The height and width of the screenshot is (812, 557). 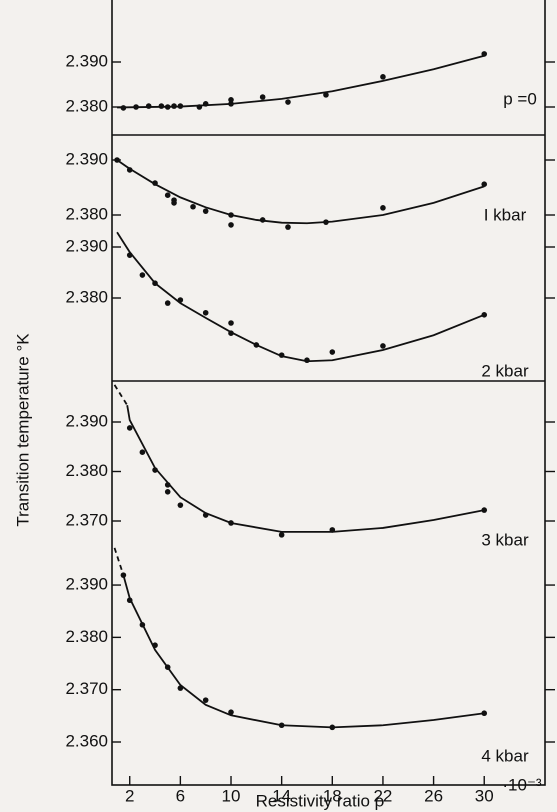 I want to click on curve-label: 2 kbar, so click(x=505, y=370).